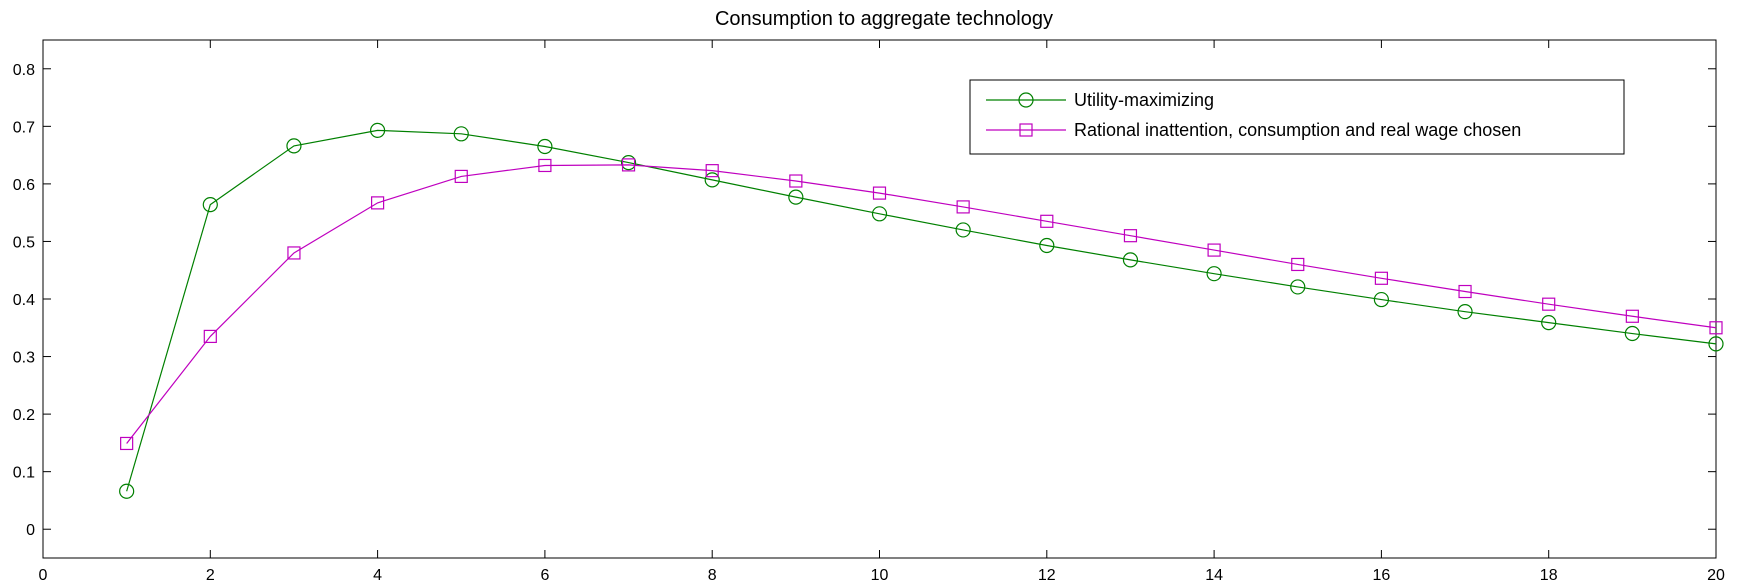 Image resolution: width=1739 pixels, height=587 pixels. Describe the element at coordinates (884, 19) in the screenshot. I see `chart-title: Consumption to aggregate technology` at that location.